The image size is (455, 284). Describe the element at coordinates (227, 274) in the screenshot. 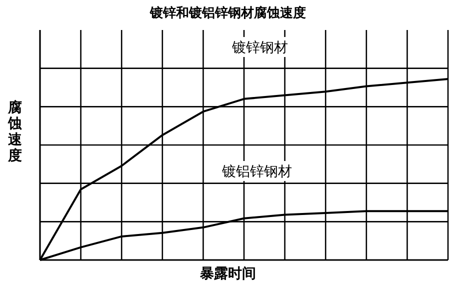

I see `x-axis-title: 暴露时间` at that location.